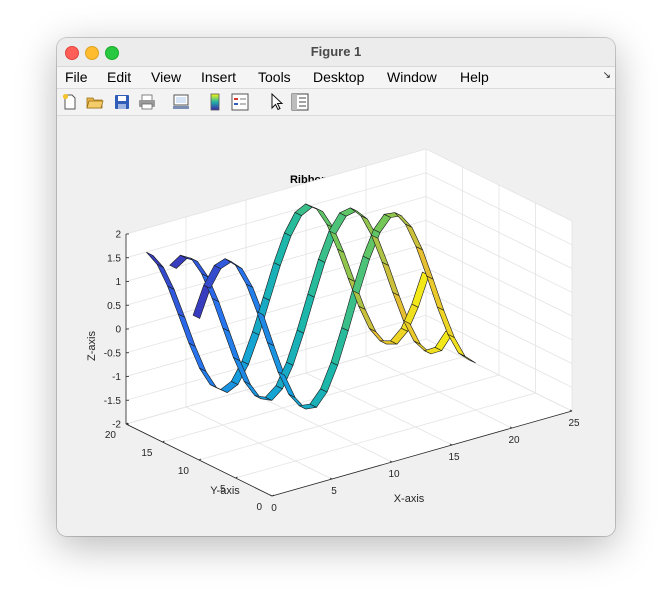 The height and width of the screenshot is (611, 672). What do you see at coordinates (409, 499) in the screenshot?
I see `x-axis-label: X-axis` at bounding box center [409, 499].